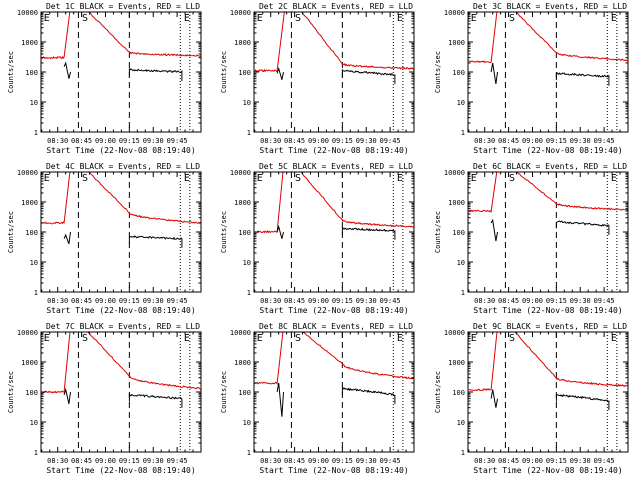 The height and width of the screenshot is (484, 640). I want to click on interval-marker-label: S, so click(298, 338).